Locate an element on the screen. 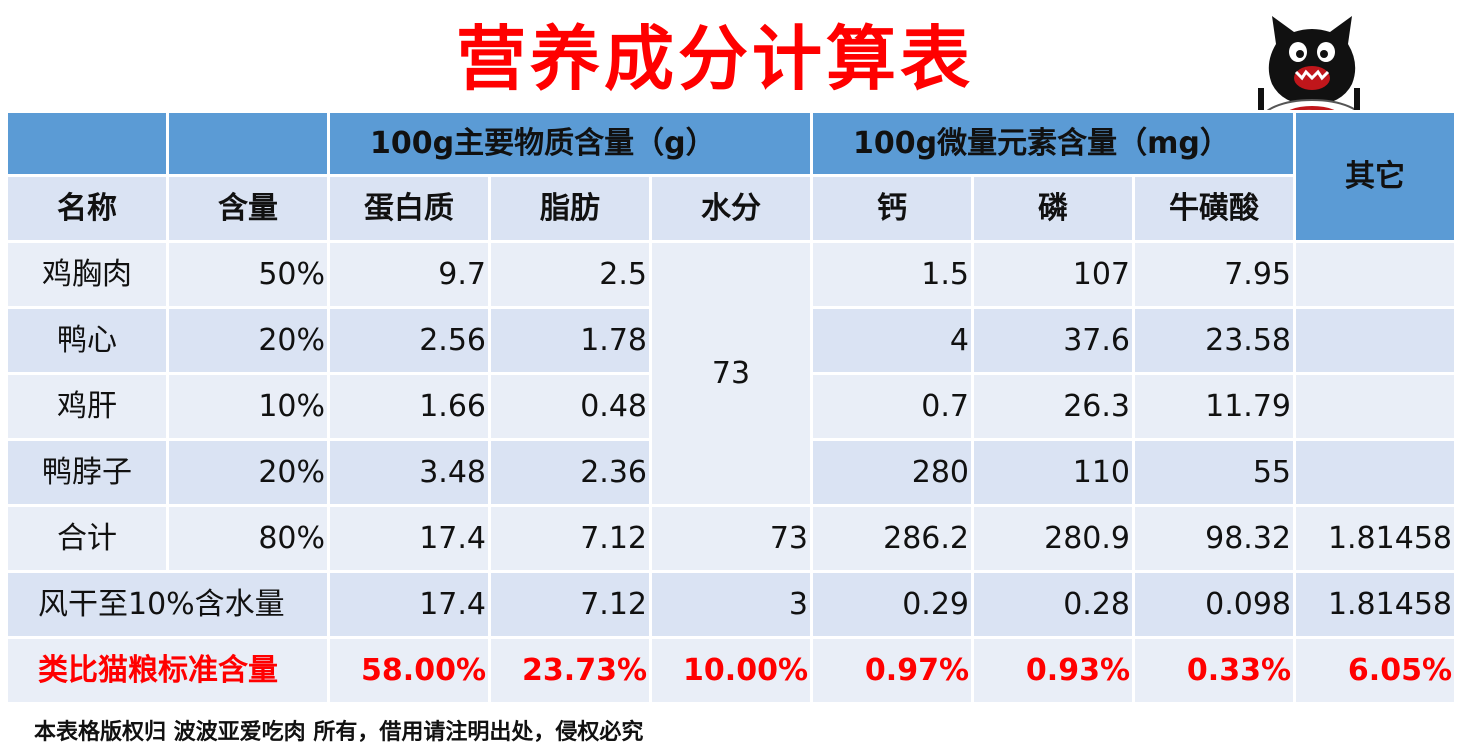 The image size is (1460, 748). cell-phosphorus: 107 is located at coordinates (1053, 274).